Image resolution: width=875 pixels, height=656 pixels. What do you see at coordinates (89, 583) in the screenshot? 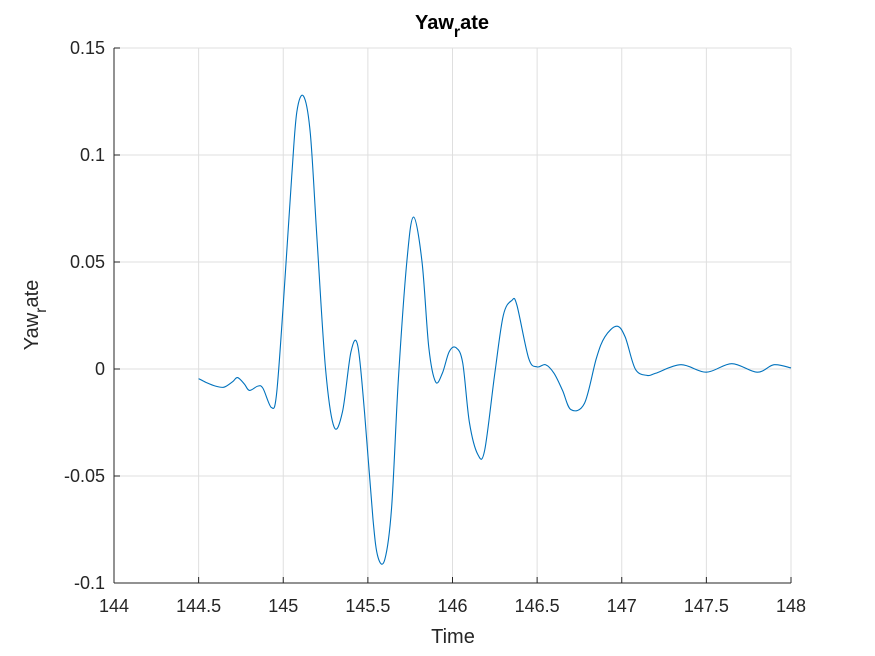
I see `y-tick-label-0: -0.1` at bounding box center [89, 583].